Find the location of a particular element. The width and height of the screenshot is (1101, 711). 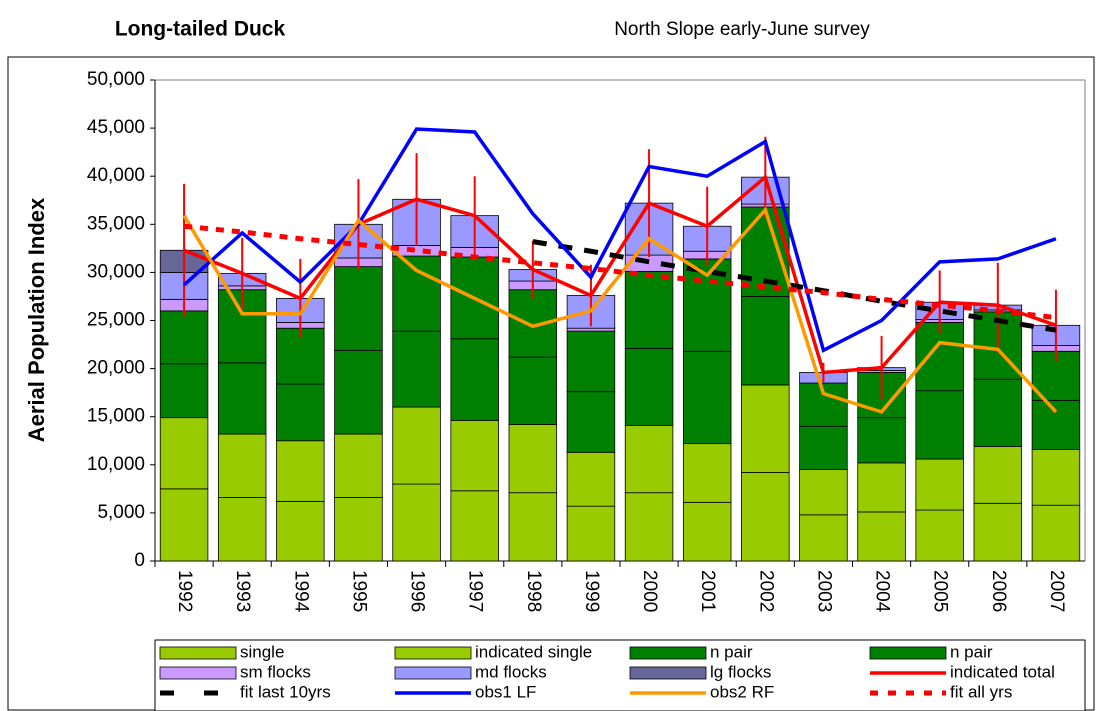

x-tick-label: 2007 is located at coordinates (1056, 591).